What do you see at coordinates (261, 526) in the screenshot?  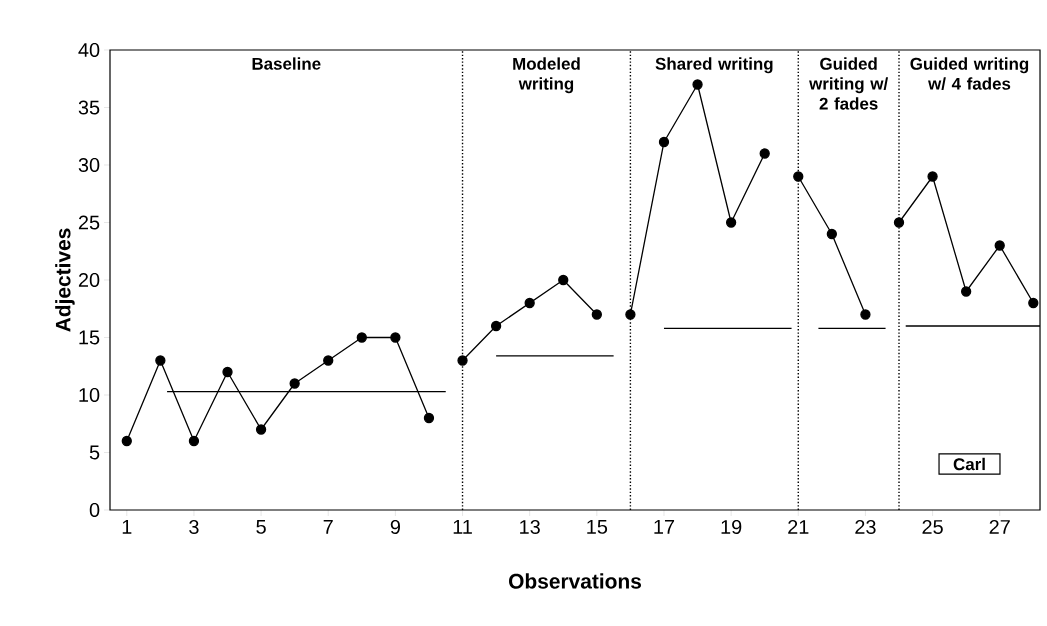 I see `x-tick-label: 5` at bounding box center [261, 526].